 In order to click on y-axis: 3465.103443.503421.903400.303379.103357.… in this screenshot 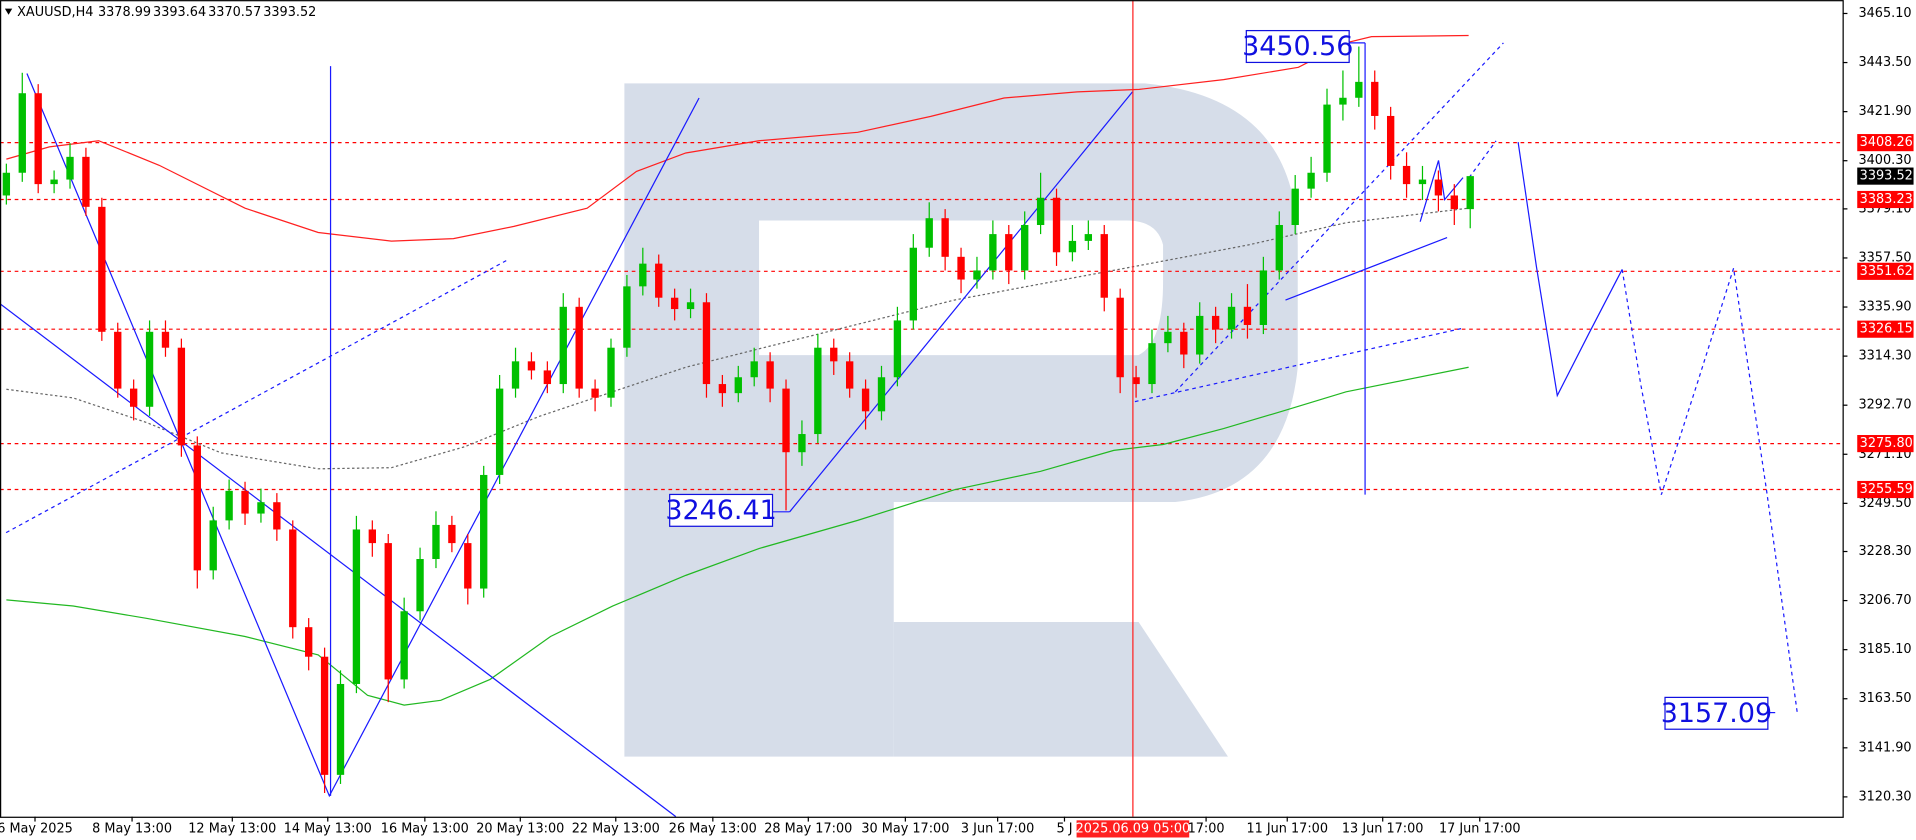, I will do `click(1878, 405)`.